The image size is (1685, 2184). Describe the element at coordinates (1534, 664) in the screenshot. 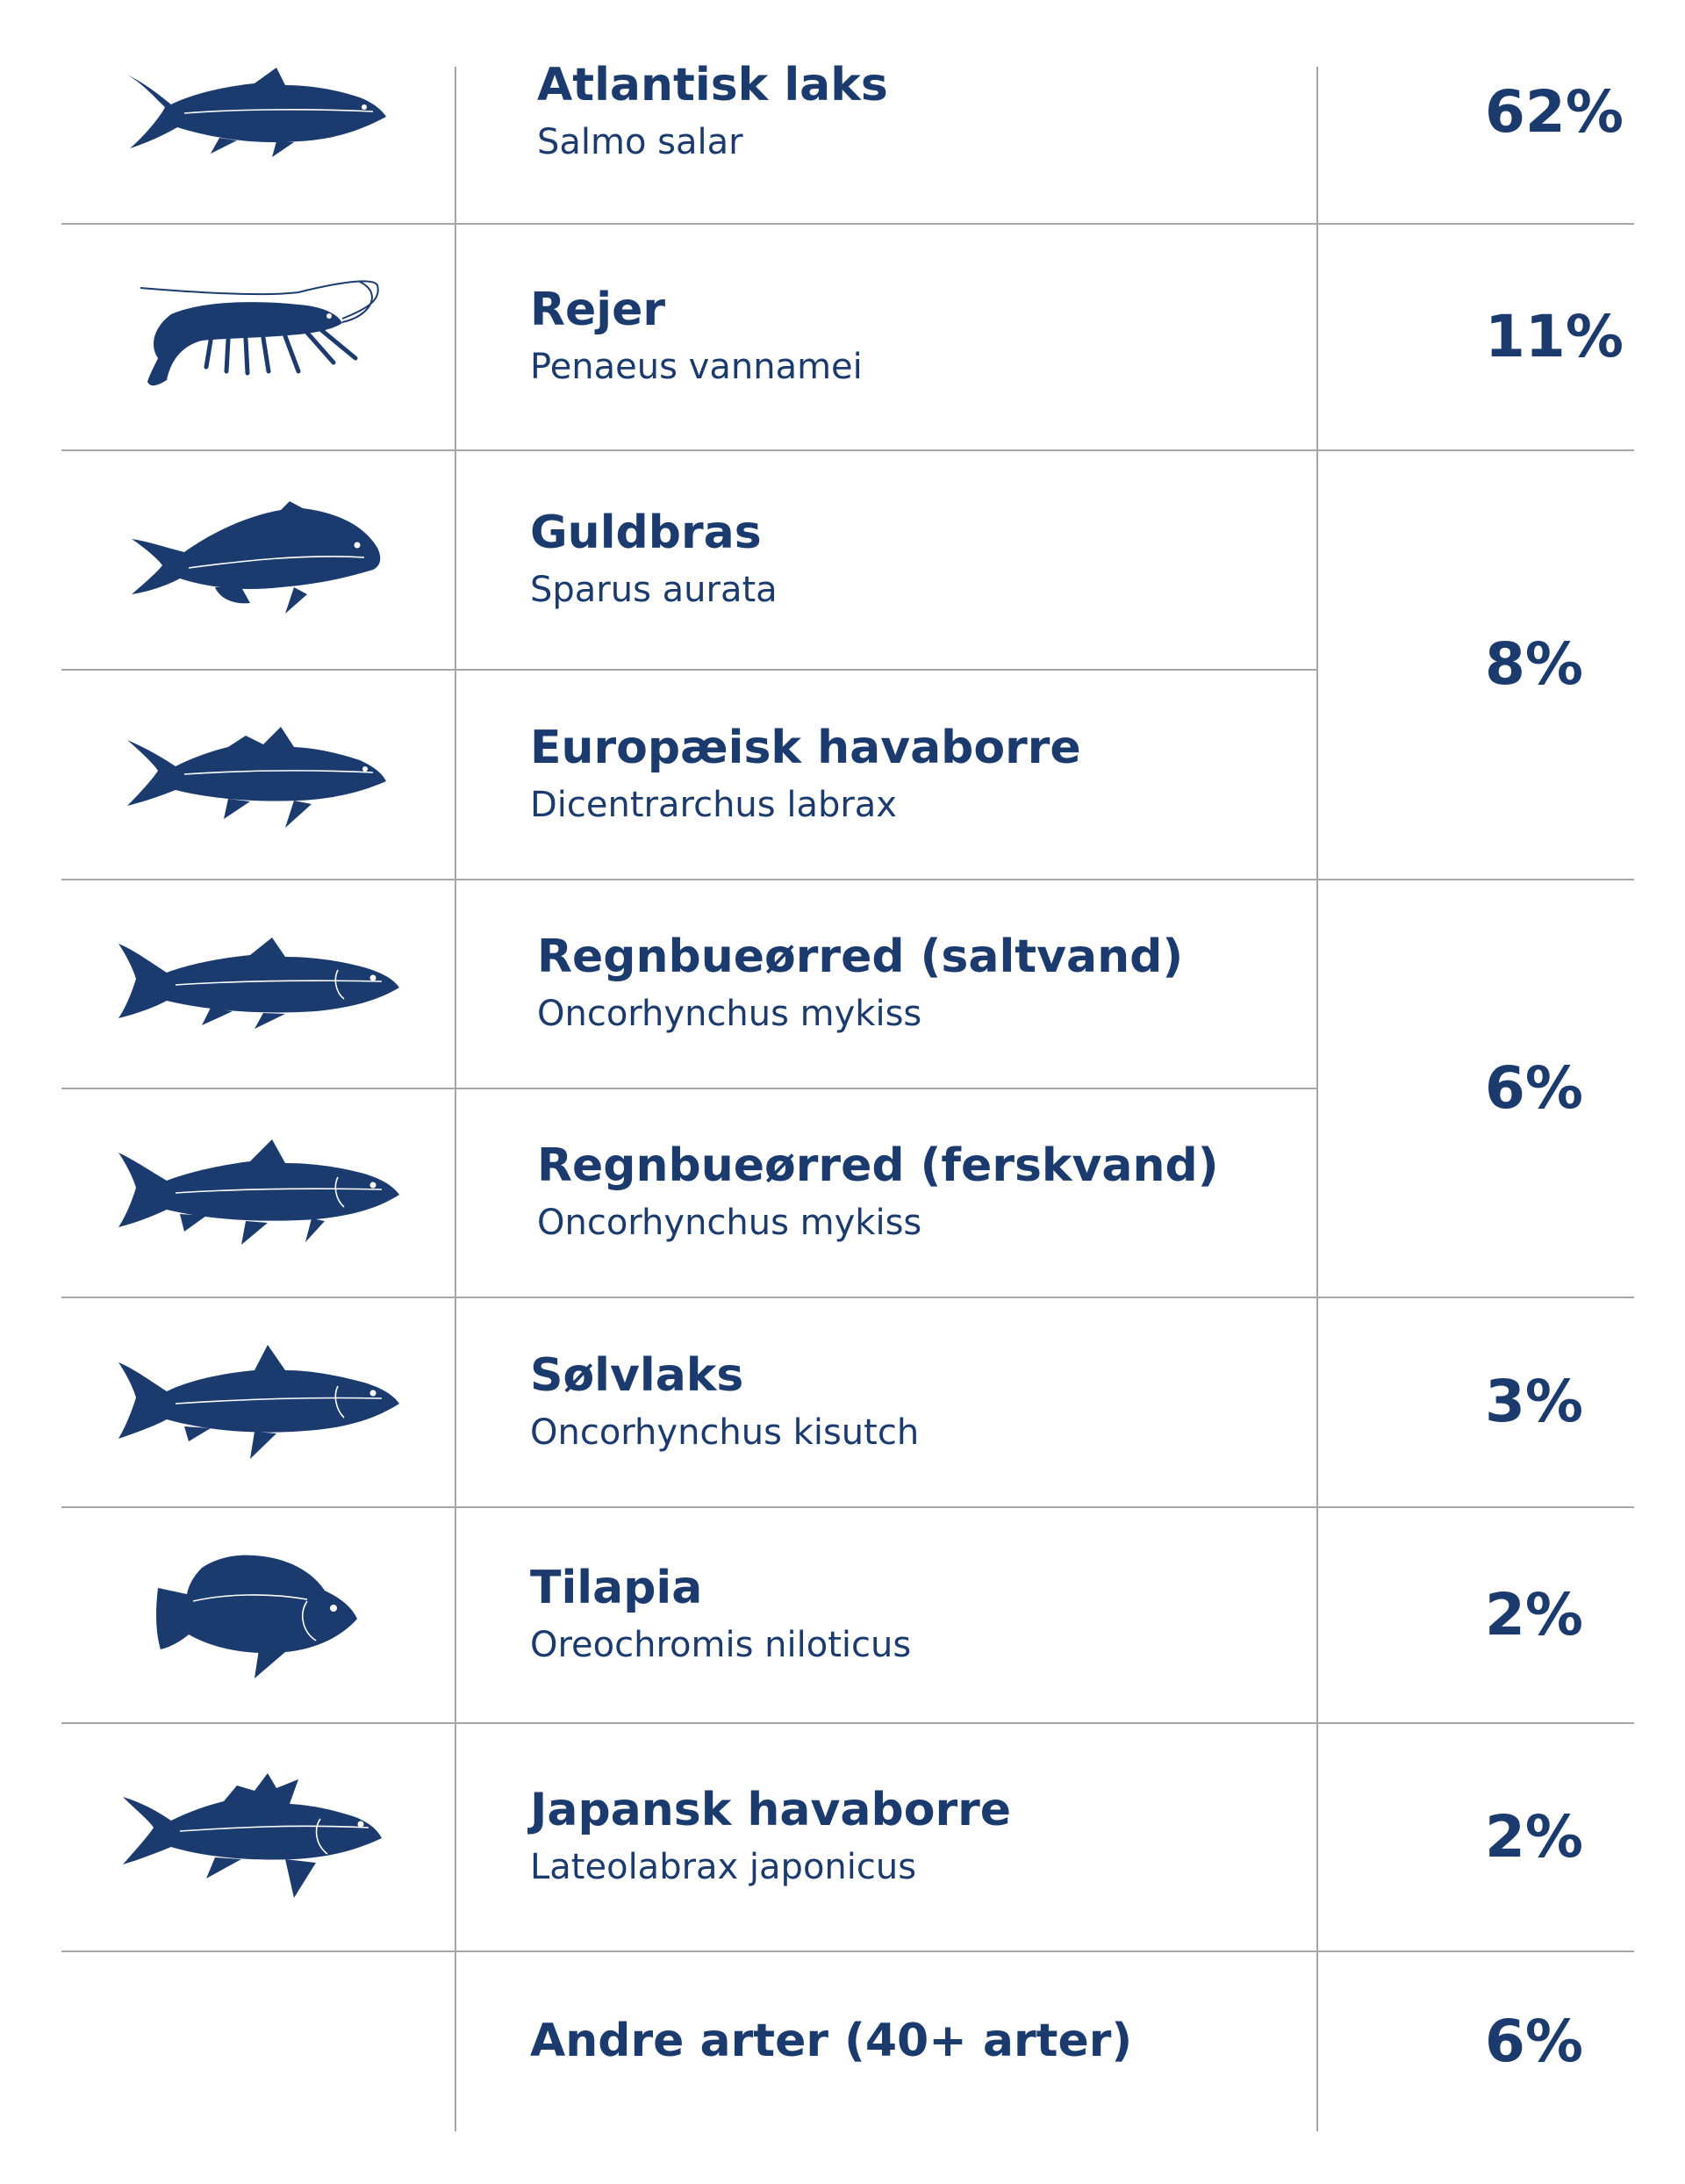

I see `share-percentage: 8%` at that location.